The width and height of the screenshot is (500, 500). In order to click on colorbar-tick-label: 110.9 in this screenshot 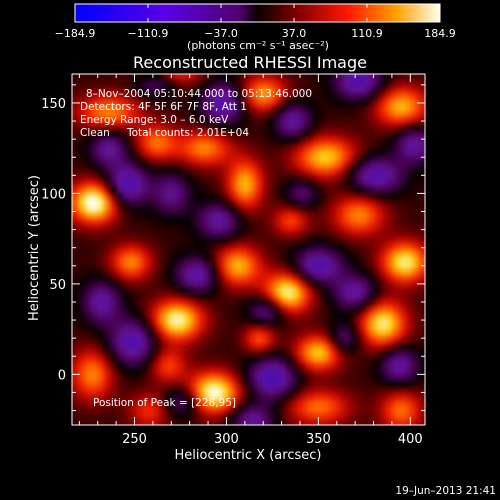, I will do `click(367, 33)`.